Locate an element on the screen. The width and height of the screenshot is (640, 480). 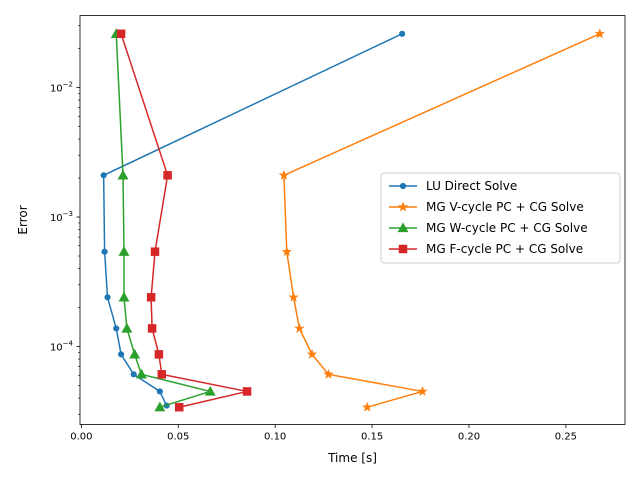
legend-label: MG W-cycle PC + CG Solve is located at coordinates (507, 228).